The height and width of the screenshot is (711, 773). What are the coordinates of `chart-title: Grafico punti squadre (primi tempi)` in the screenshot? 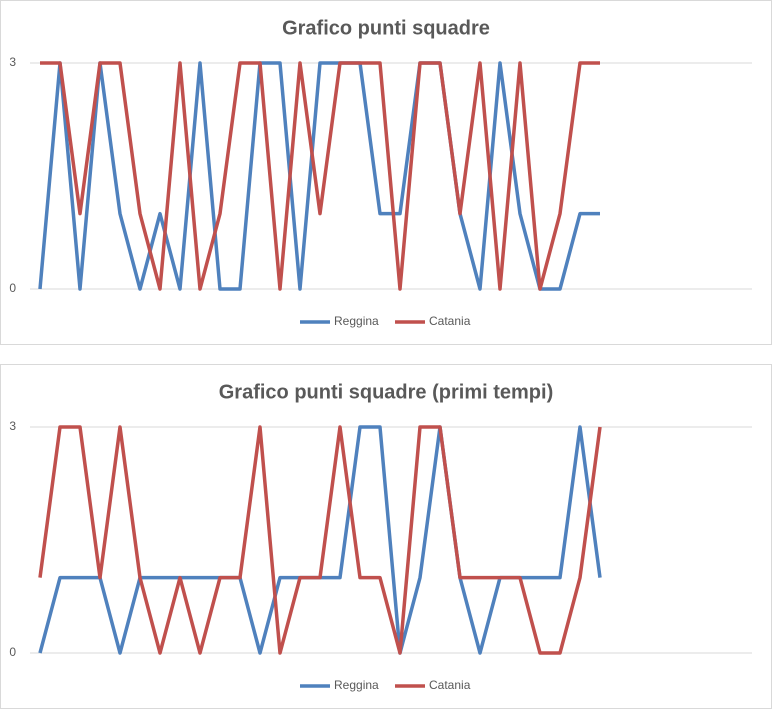 It's located at (386, 392).